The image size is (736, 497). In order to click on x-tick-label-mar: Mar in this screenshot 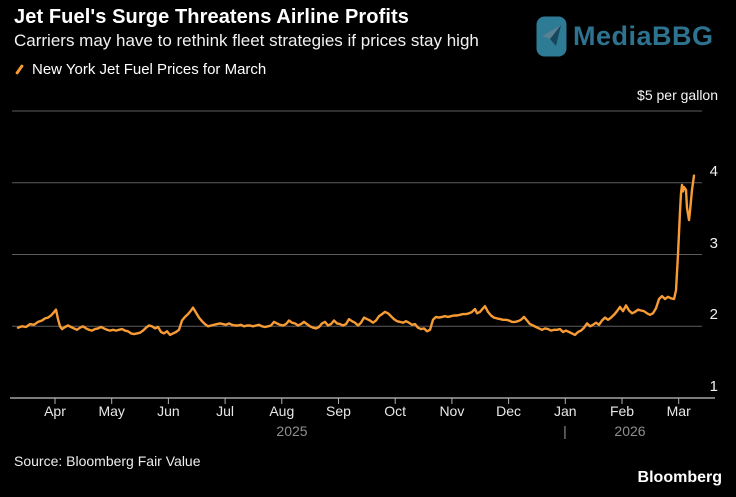, I will do `click(678, 411)`.